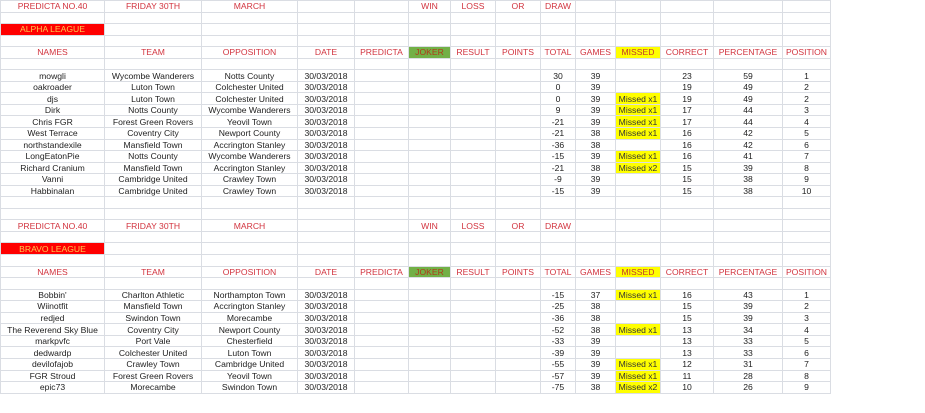 Image resolution: width=925 pixels, height=413 pixels. Describe the element at coordinates (52, 364) in the screenshot. I see `data-cell: devilofajob` at that location.